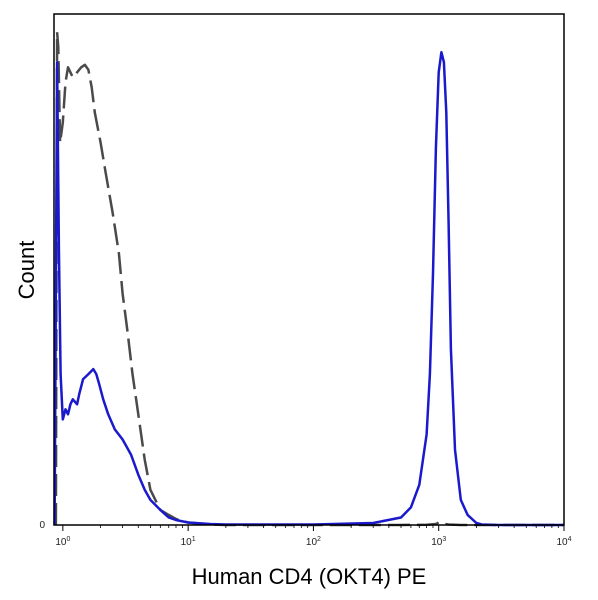 The width and height of the screenshot is (598, 600). I want to click on x-tick-label: 10⁰, so click(62, 542).